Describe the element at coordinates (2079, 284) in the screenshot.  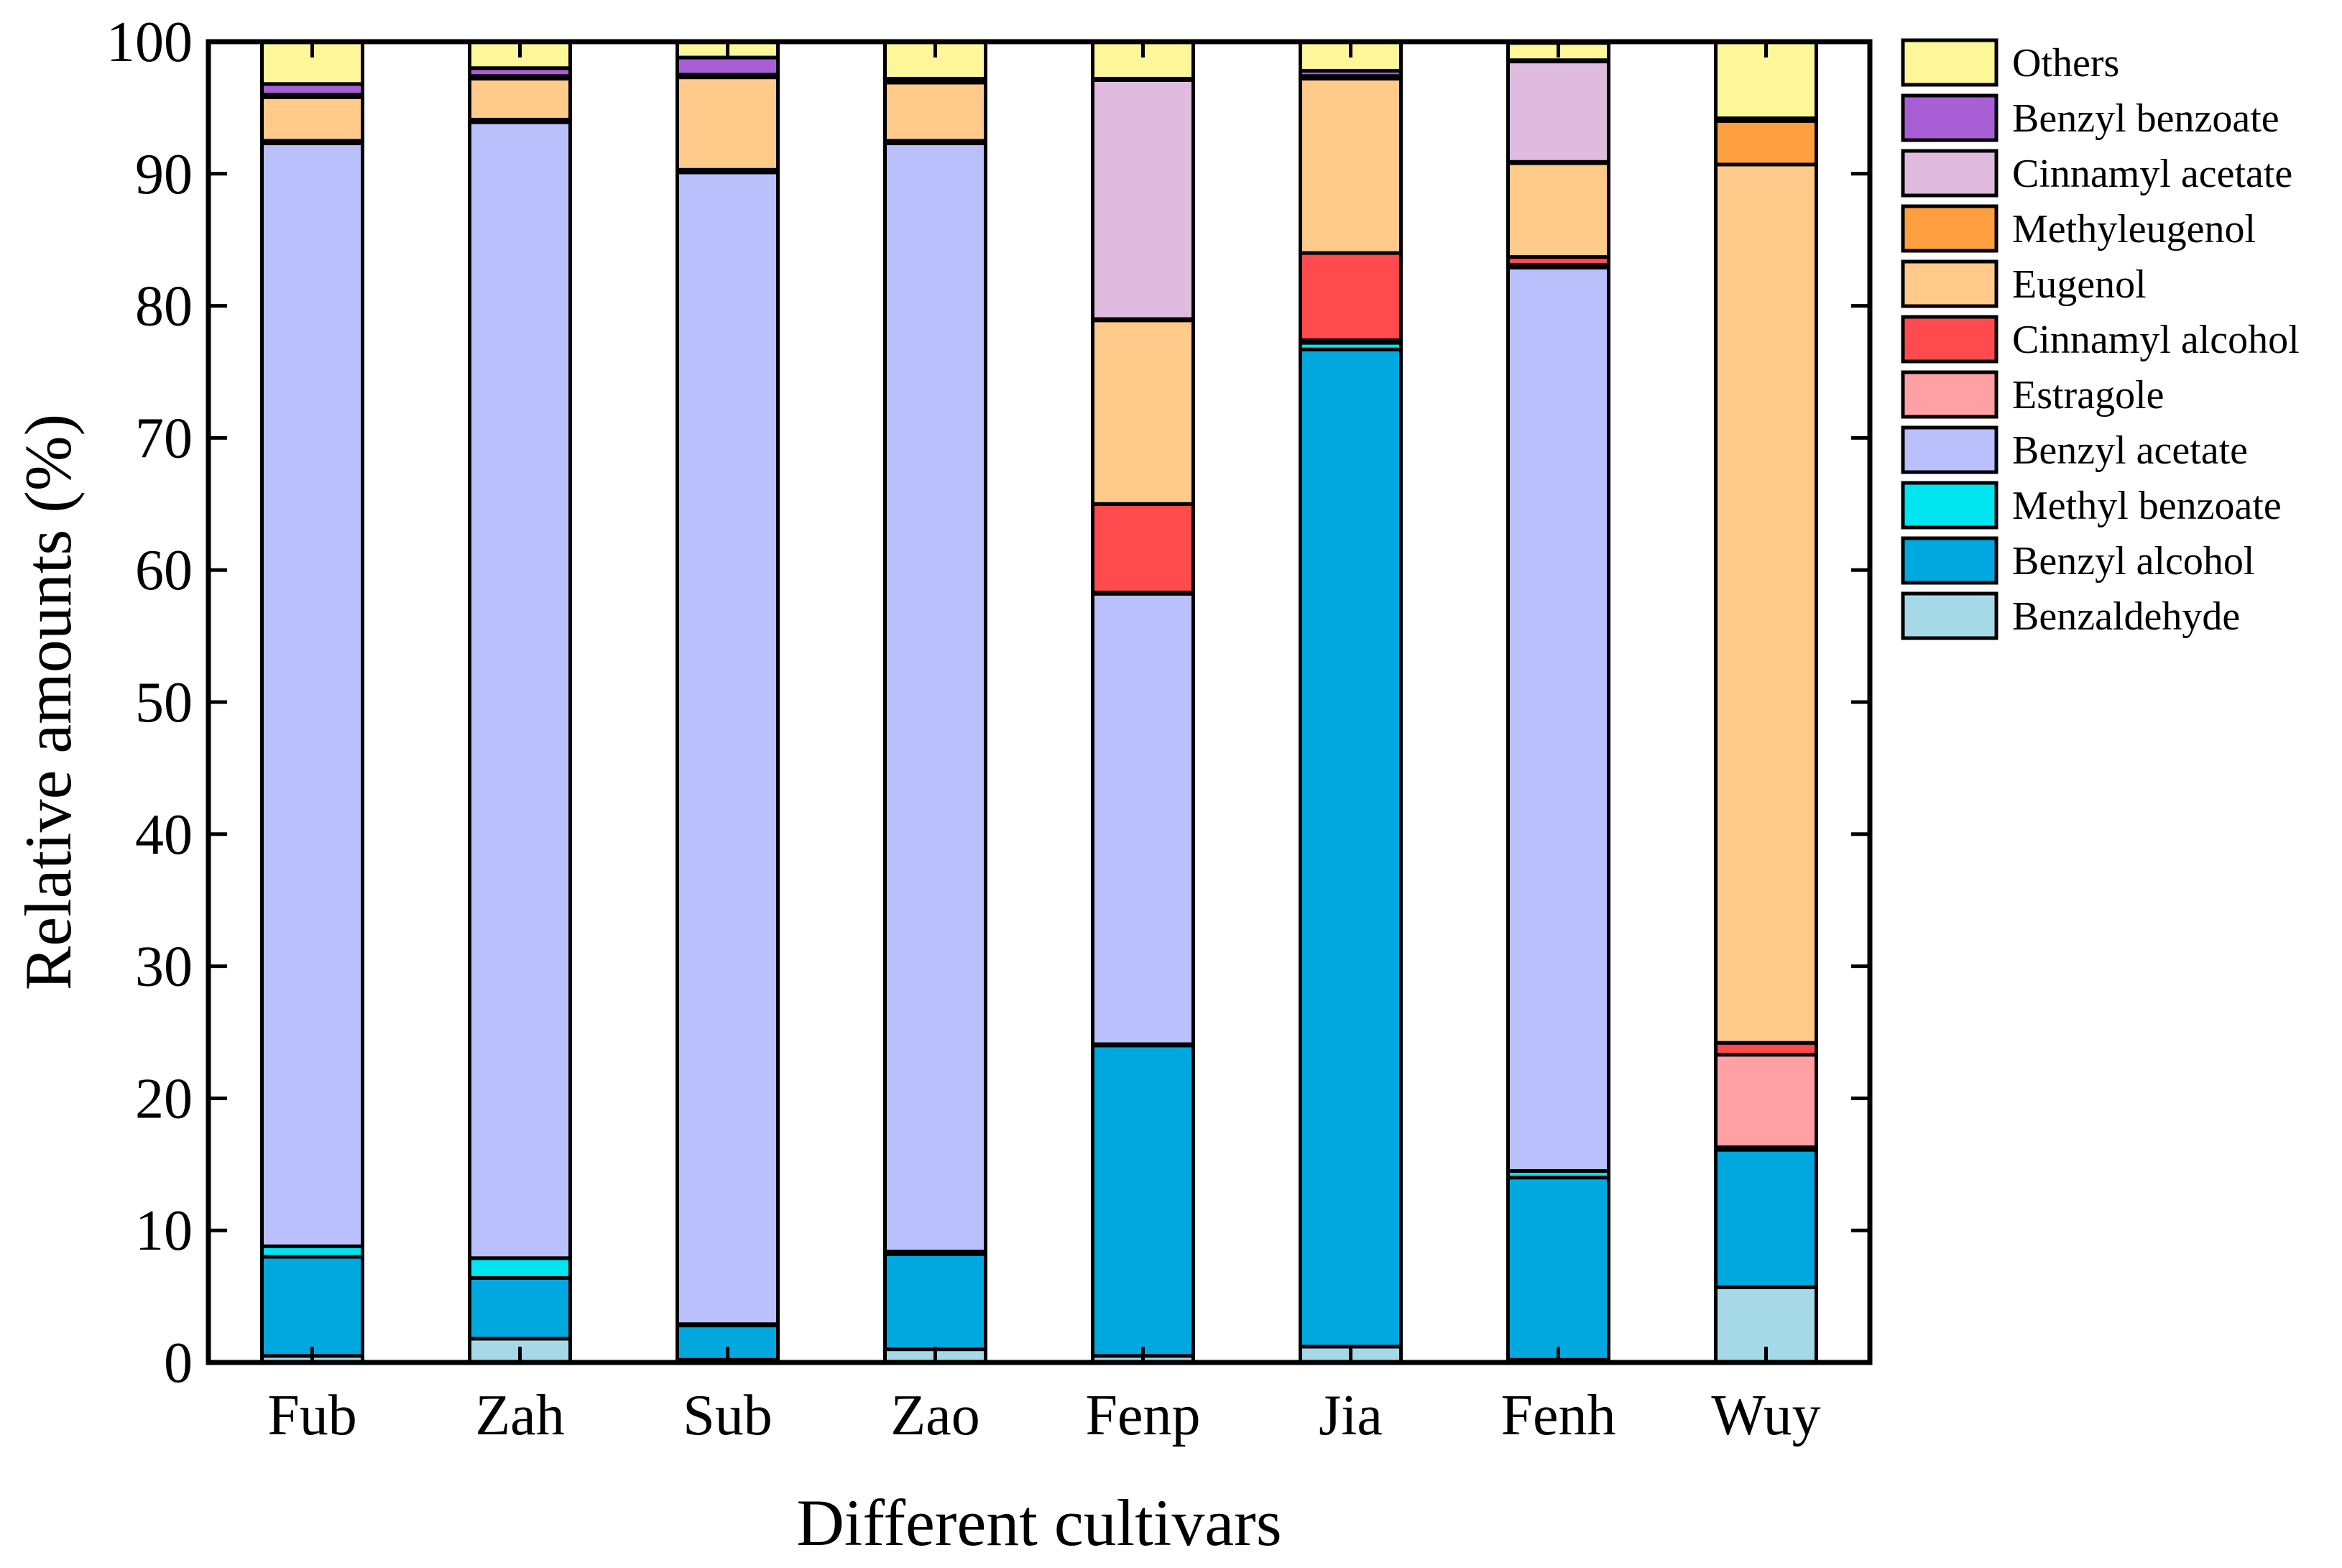
I see `legend-label-eugenol: Eugenol` at that location.